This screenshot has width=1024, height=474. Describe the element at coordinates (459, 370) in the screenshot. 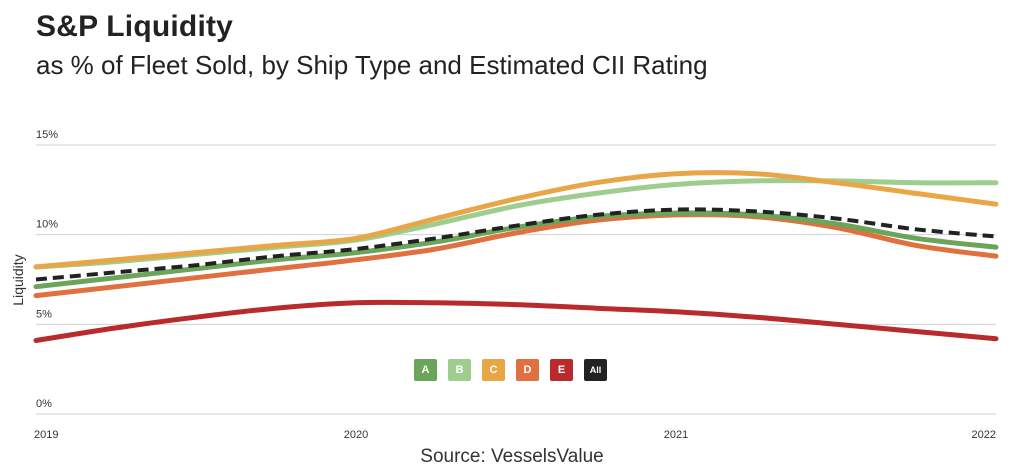

I see `legend-item-b: B` at that location.